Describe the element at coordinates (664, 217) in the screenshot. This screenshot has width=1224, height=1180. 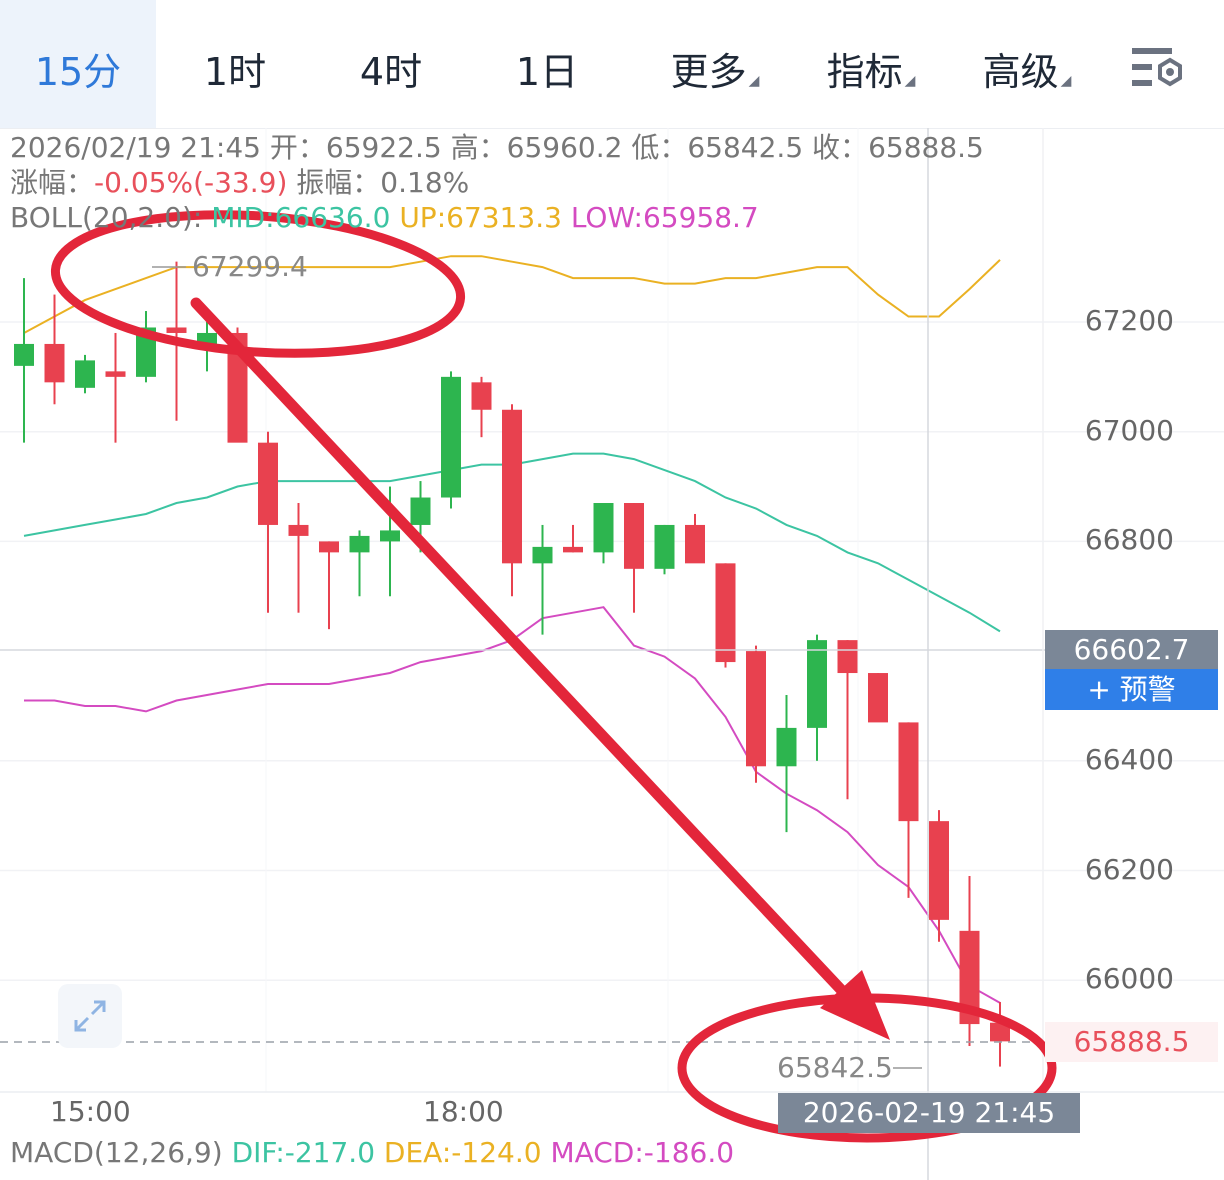
I see `boll-low: LOW:65958.7` at that location.